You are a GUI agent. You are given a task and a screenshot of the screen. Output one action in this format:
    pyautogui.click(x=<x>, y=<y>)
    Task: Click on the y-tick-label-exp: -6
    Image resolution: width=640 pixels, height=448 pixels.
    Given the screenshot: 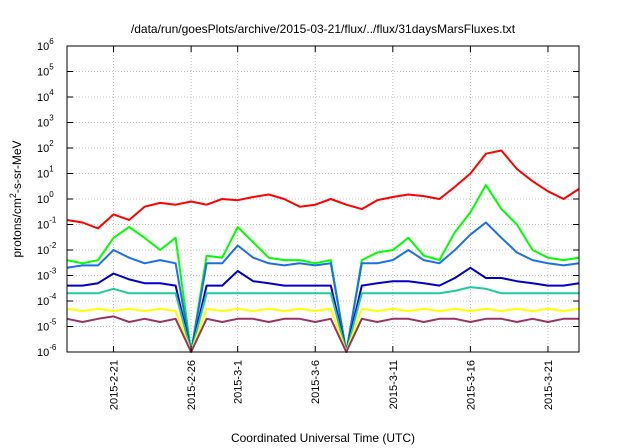 What is the action you would take?
    pyautogui.click(x=53, y=347)
    